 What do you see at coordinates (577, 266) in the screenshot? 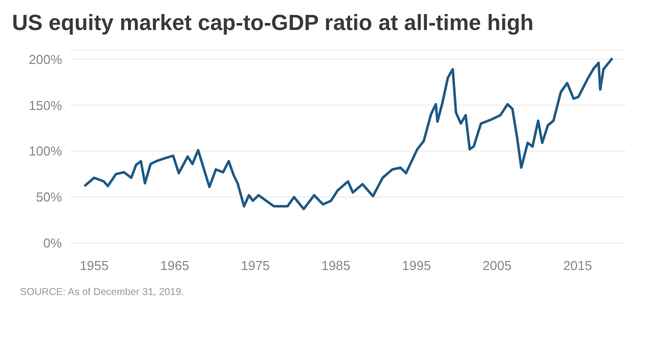
I see `x-tick-label: 2015` at bounding box center [577, 266].